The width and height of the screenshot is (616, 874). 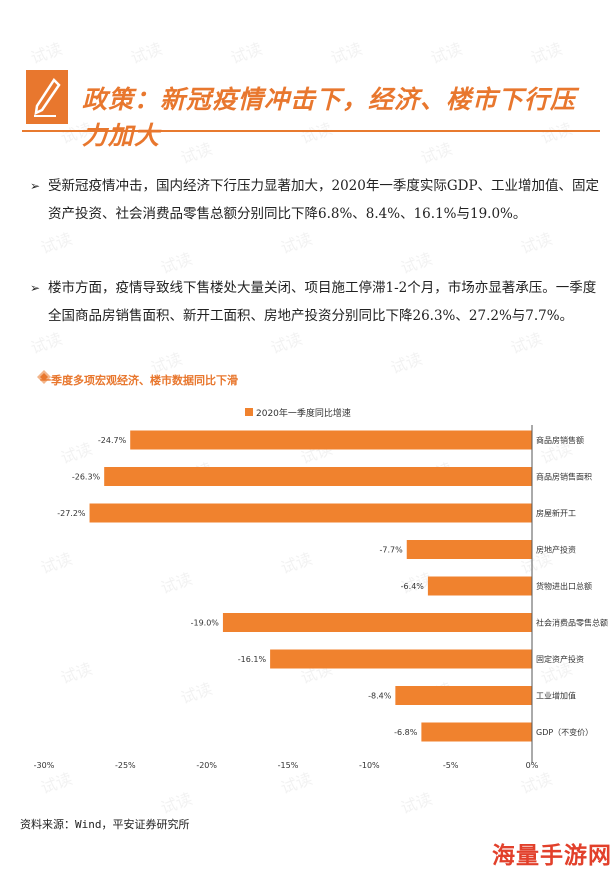 What do you see at coordinates (564, 477) in the screenshot?
I see `category-label: 商品房销售面积` at bounding box center [564, 477].